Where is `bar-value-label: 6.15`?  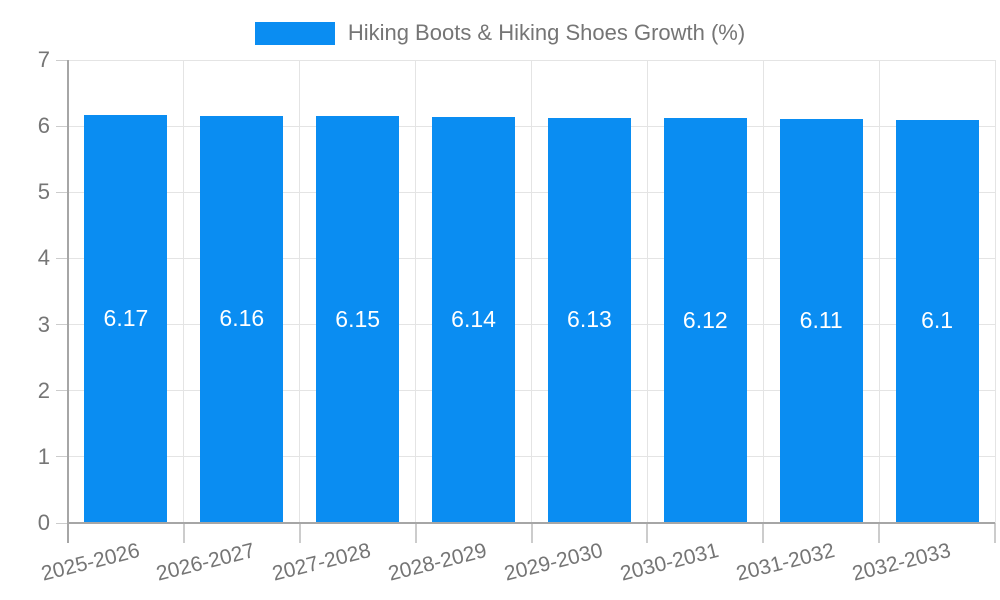
bar-value-label: 6.15 is located at coordinates (358, 318).